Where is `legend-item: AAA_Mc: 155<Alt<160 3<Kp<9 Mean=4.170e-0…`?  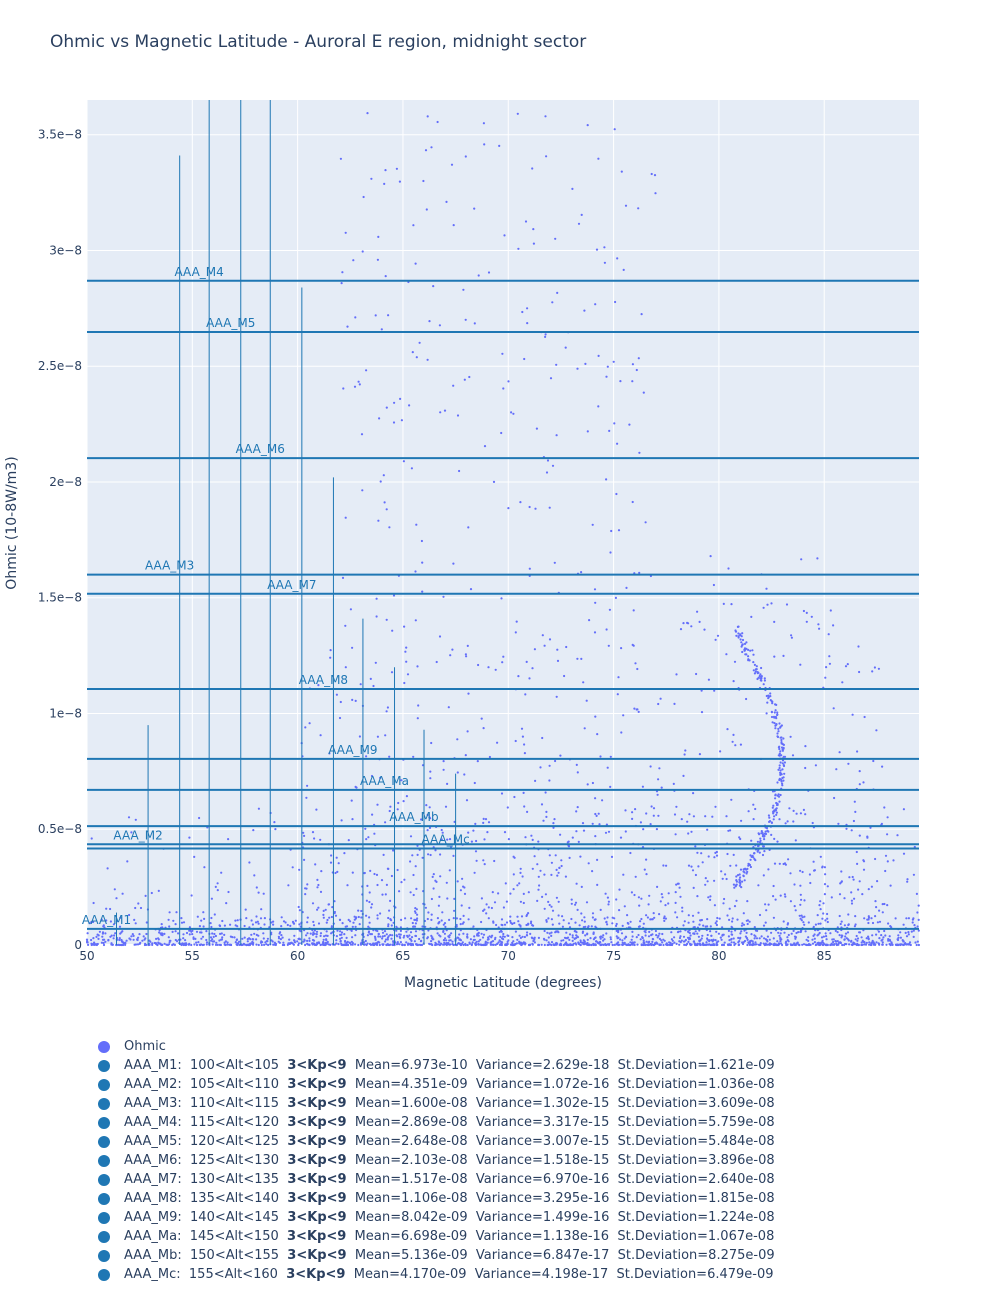
legend-item: AAA_Mc: 155<Alt<160 3<Kp<9 Mean=4.170e-0… is located at coordinates (436, 1274).